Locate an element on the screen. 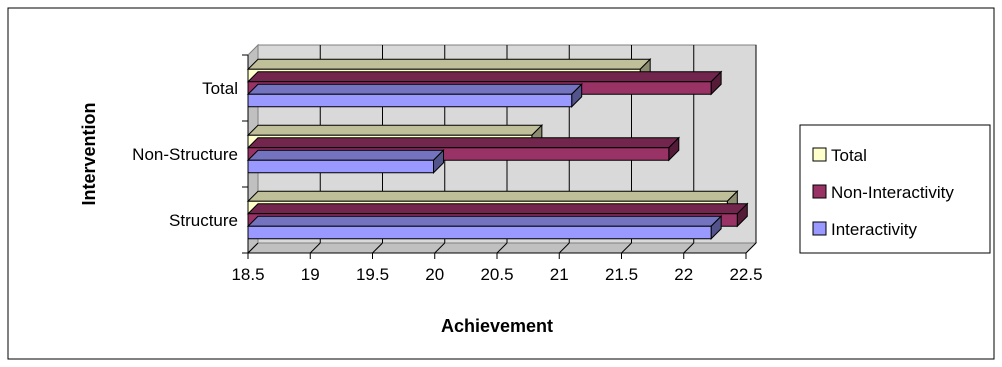 The height and width of the screenshot is (367, 1002). bar-interactivity-total is located at coordinates (414, 95).